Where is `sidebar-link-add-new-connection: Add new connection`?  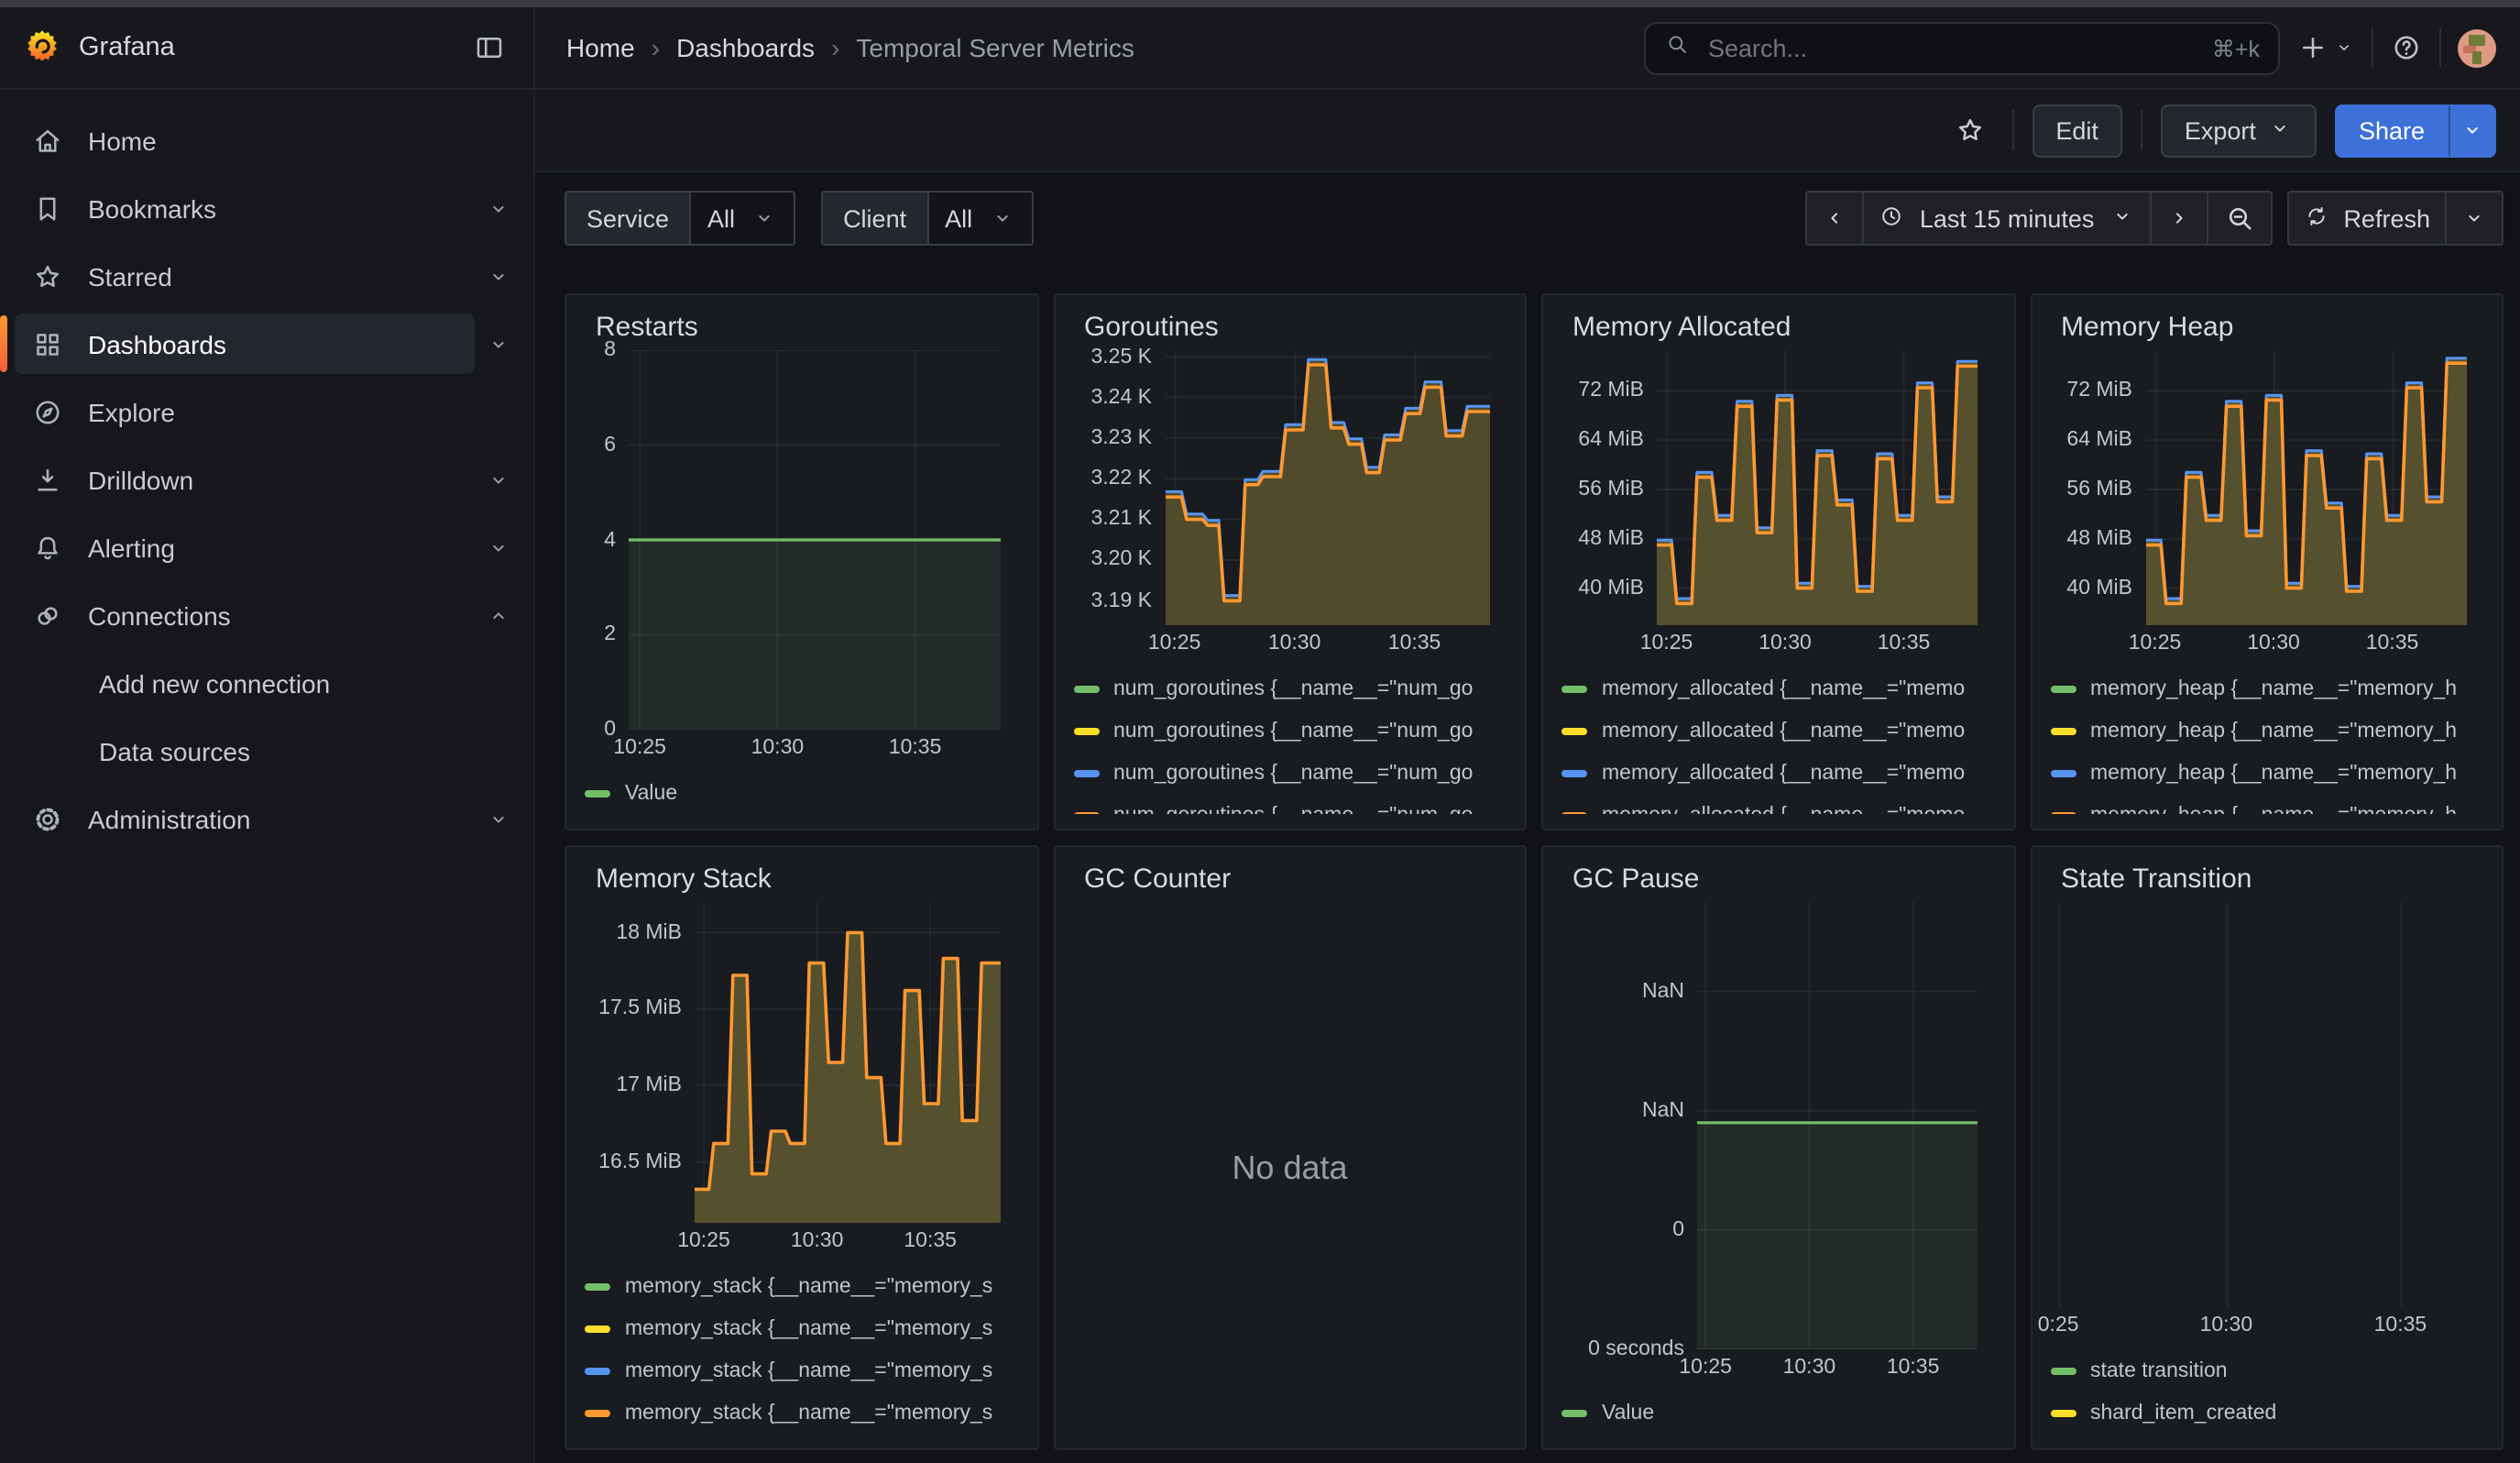 sidebar-link-add-new-connection: Add new connection is located at coordinates (302, 683).